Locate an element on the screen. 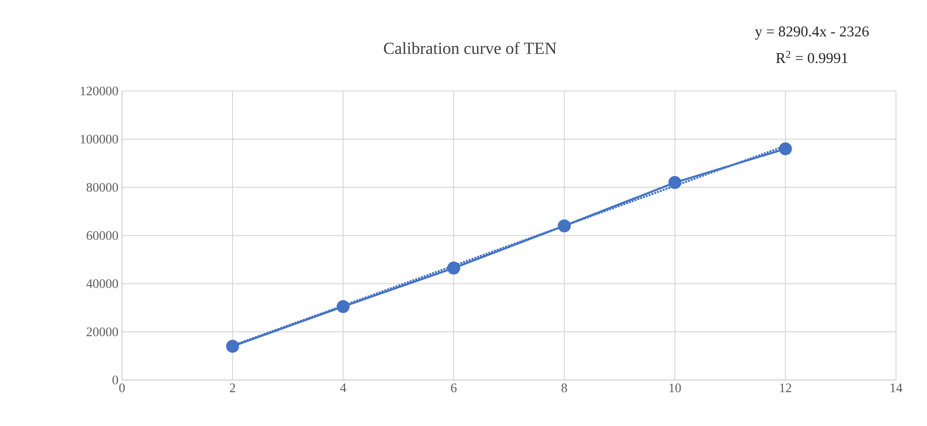 This screenshot has width=927, height=426. x-tick-label: 2 is located at coordinates (233, 388).